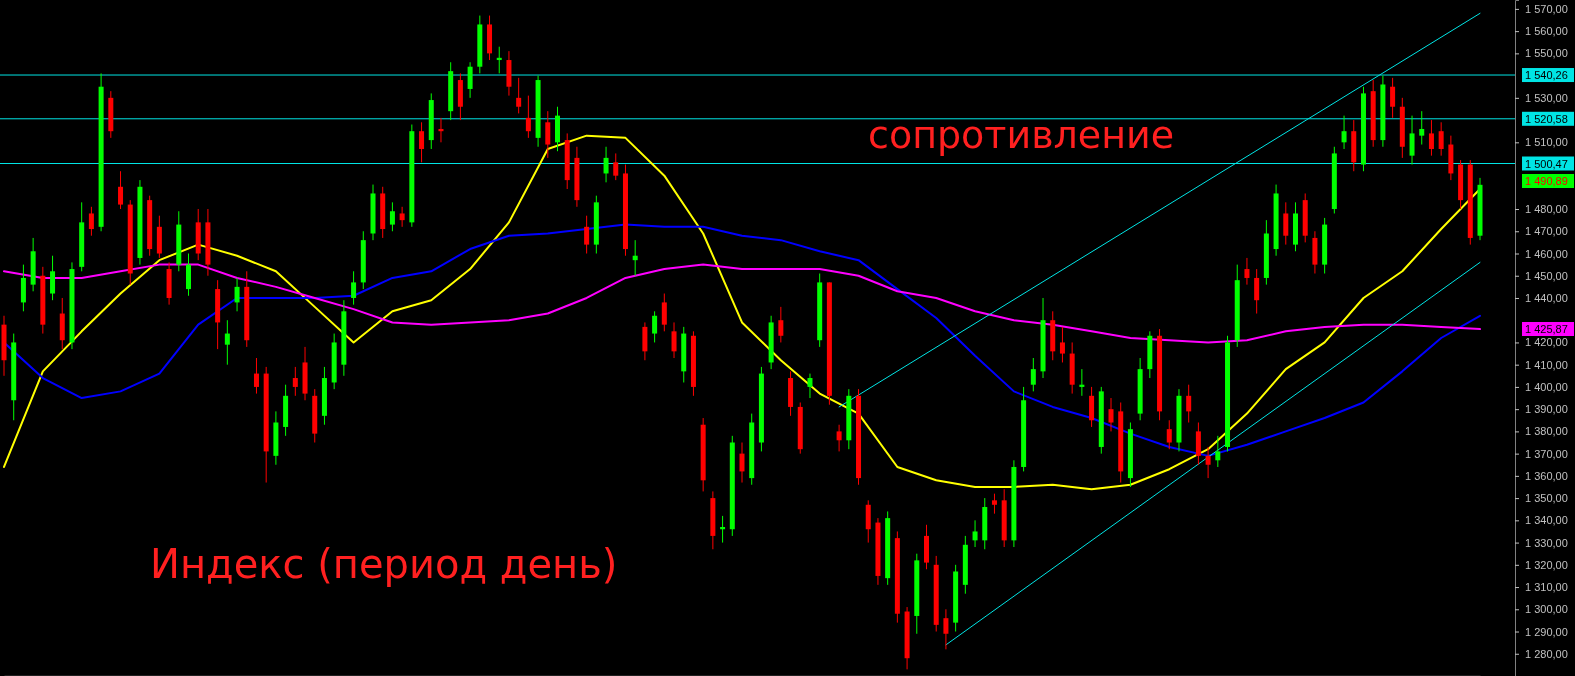 The image size is (1575, 676). What do you see at coordinates (1546, 498) in the screenshot?
I see `y-tick-label: 1 350,00` at bounding box center [1546, 498].